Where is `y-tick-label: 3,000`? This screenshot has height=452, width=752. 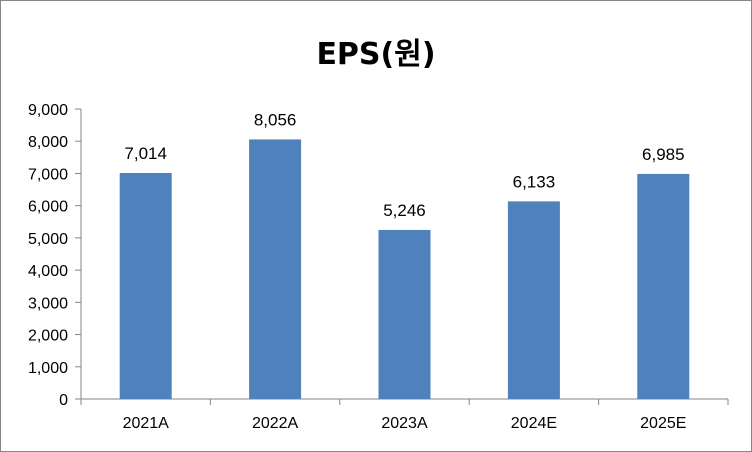 y-tick-label: 3,000 is located at coordinates (48, 303).